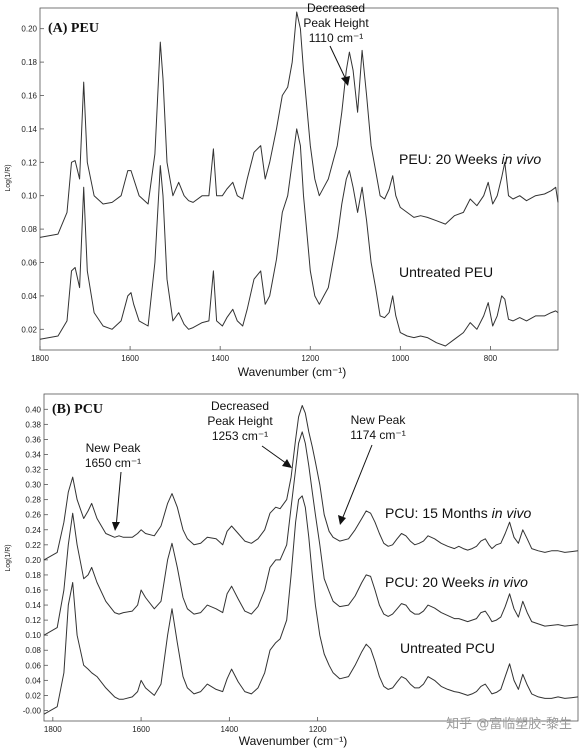  Describe the element at coordinates (113, 486) in the screenshot. I see `panel-b-annotation-1650: New Peak 1650 cm⁻¹` at that location.